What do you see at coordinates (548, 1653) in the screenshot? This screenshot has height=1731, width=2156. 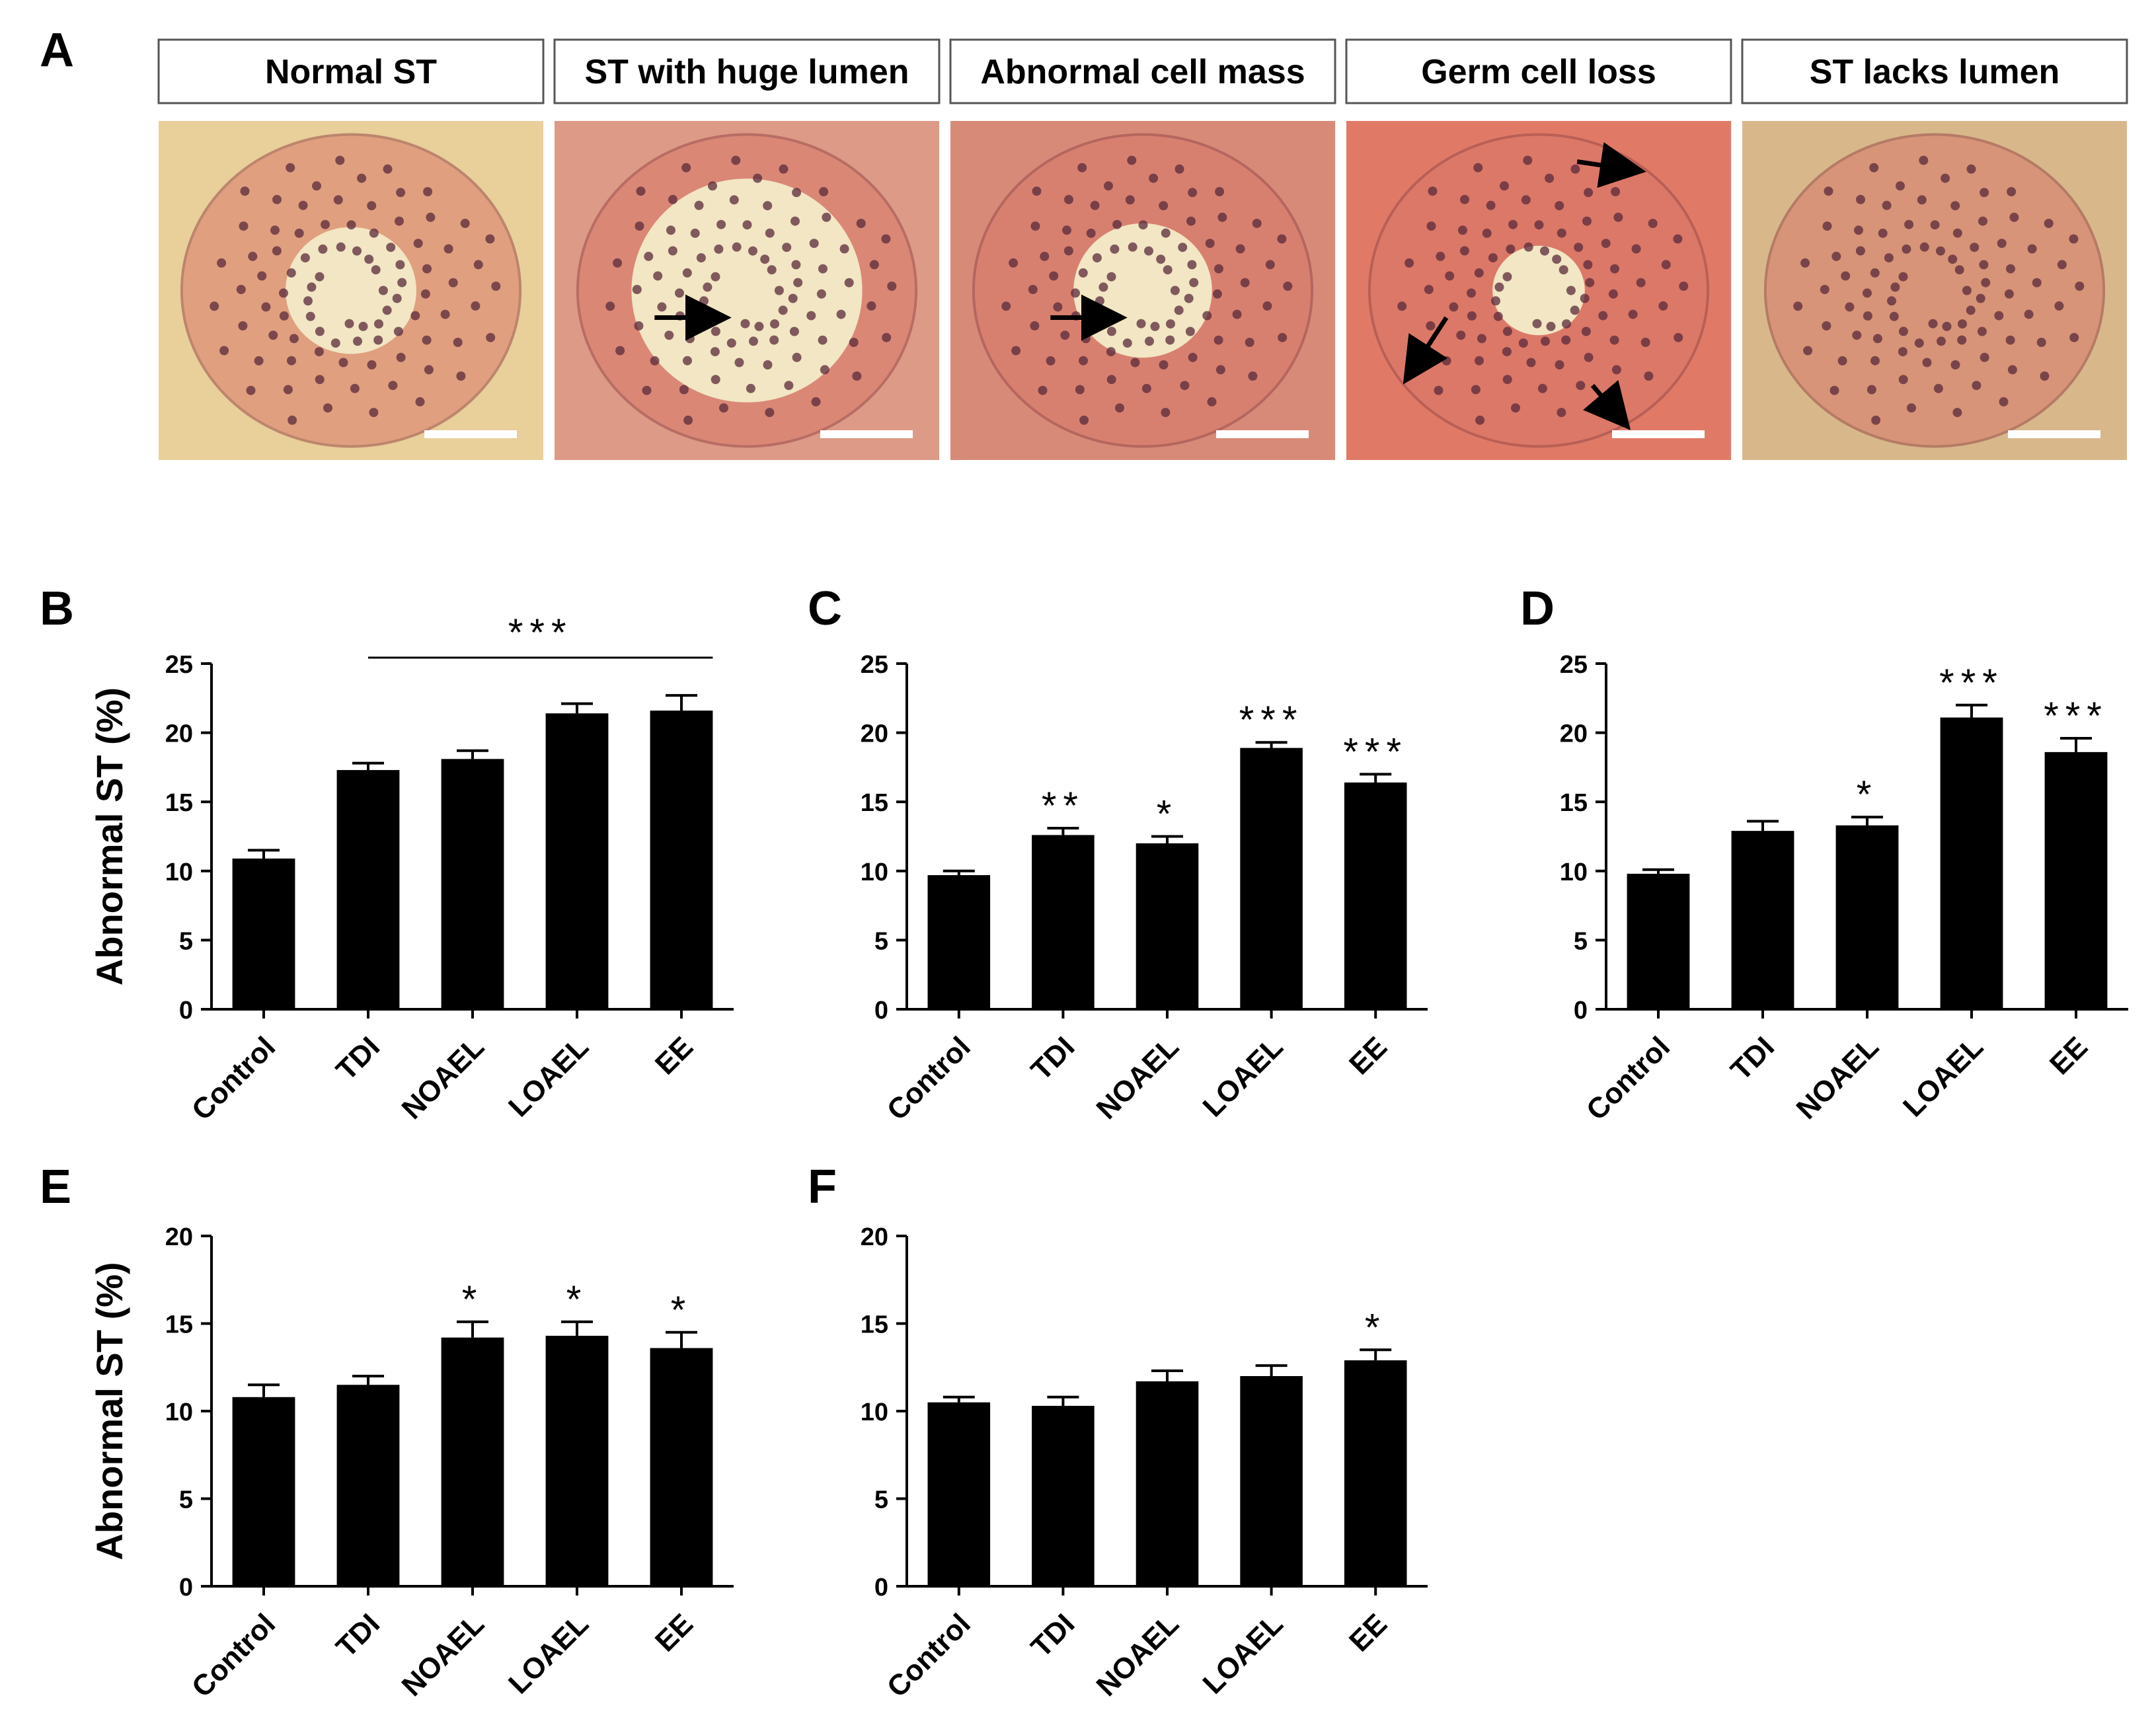 I see `x-tick-label: LOAEL` at bounding box center [548, 1653].